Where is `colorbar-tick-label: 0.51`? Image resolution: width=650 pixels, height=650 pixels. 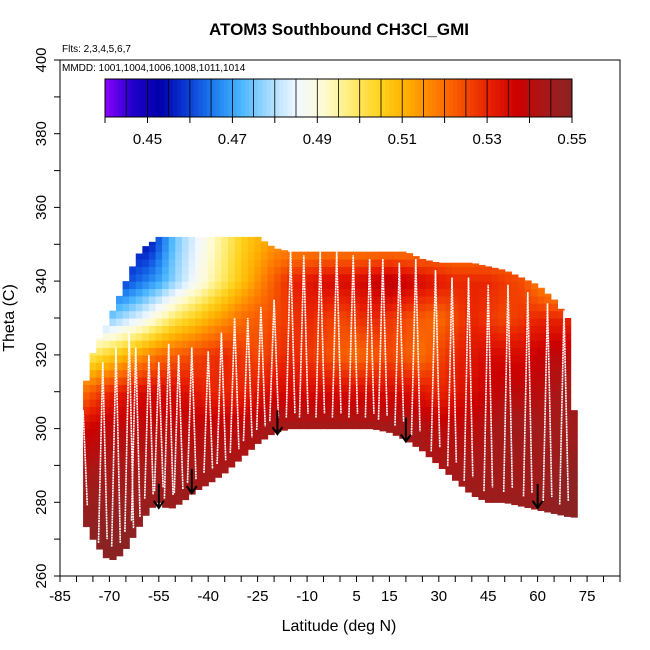
colorbar-tick-label: 0.51 is located at coordinates (402, 139).